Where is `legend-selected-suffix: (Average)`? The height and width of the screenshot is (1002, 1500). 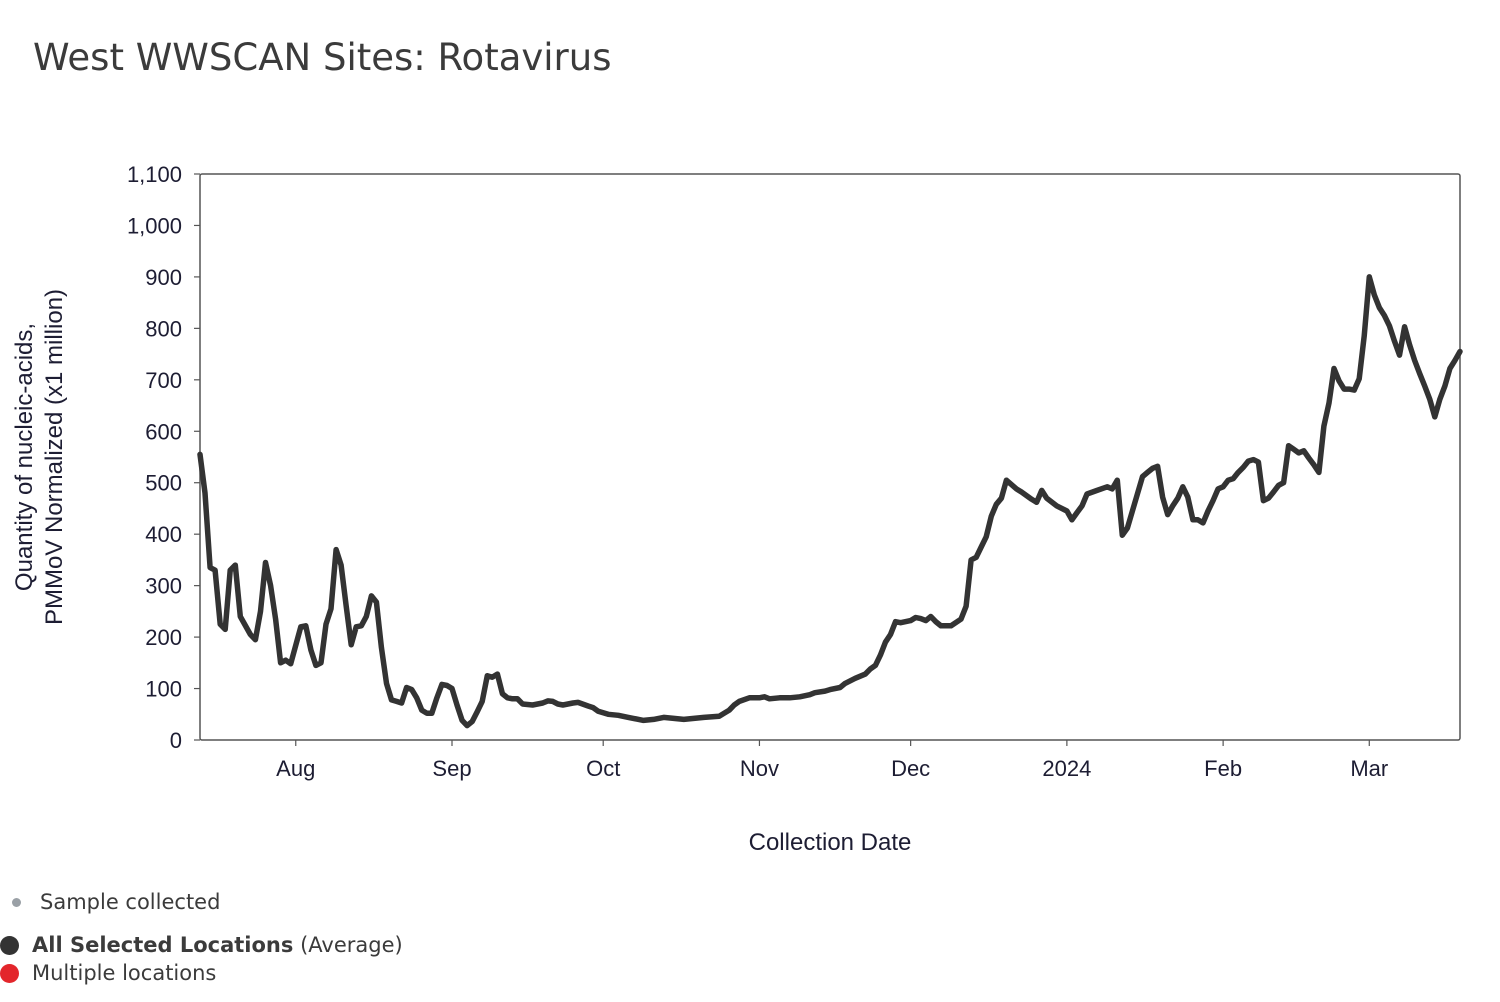
legend-selected-suffix: (Average) is located at coordinates (348, 945).